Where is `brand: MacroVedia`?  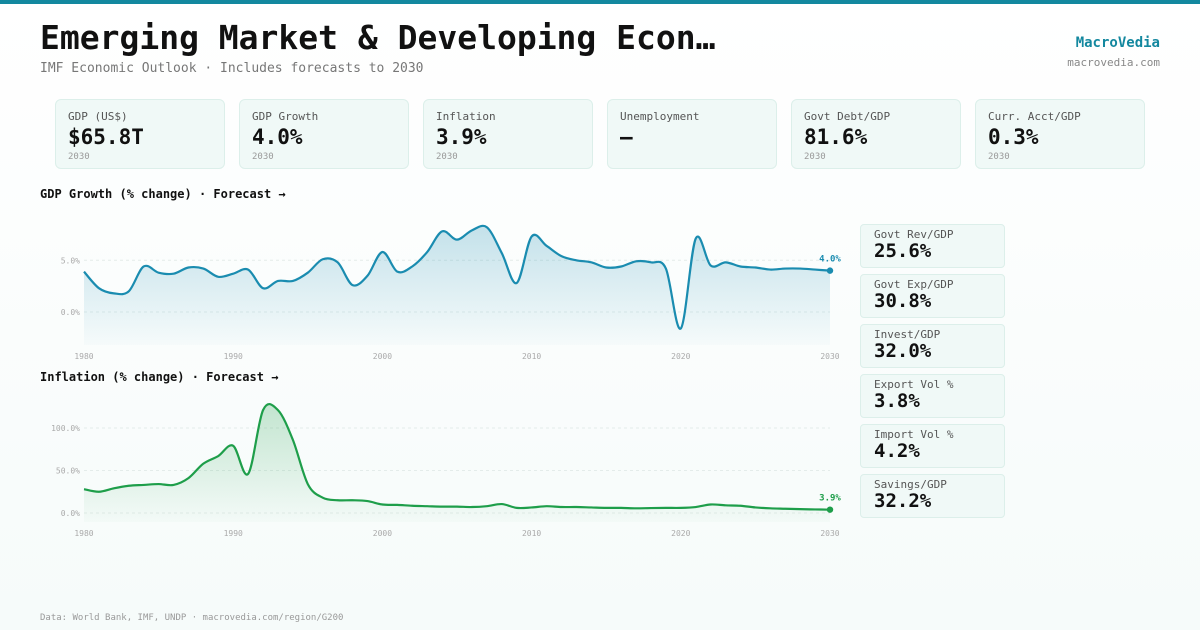
brand: MacroVedia is located at coordinates (1117, 43).